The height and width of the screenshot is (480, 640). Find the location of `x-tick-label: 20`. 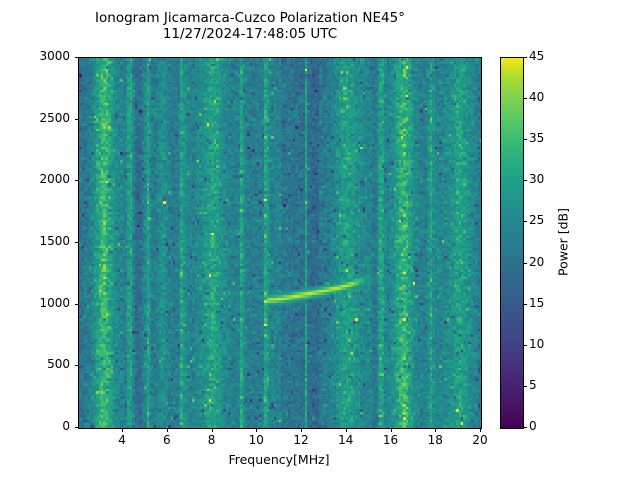

x-tick-label: 20 is located at coordinates (480, 440).